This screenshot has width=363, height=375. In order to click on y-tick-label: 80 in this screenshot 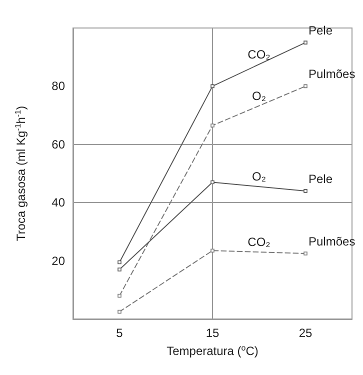, I will do `click(59, 86)`.